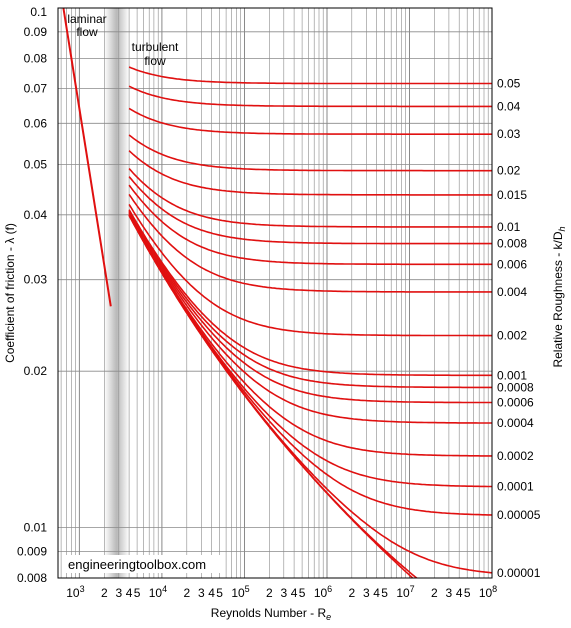 The image size is (571, 628). I want to click on roughness-label: 0.015, so click(512, 195).